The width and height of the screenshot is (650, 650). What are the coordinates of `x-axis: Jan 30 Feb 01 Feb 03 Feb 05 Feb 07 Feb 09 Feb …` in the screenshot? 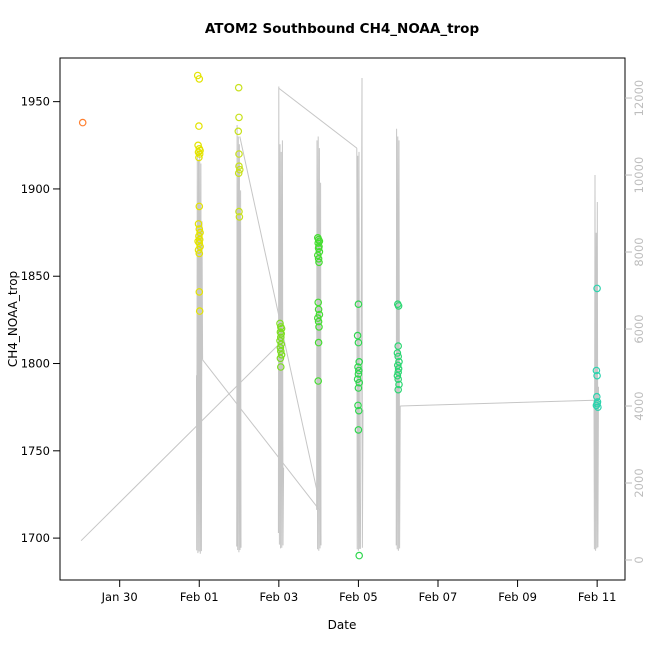 It's located at (358, 592).